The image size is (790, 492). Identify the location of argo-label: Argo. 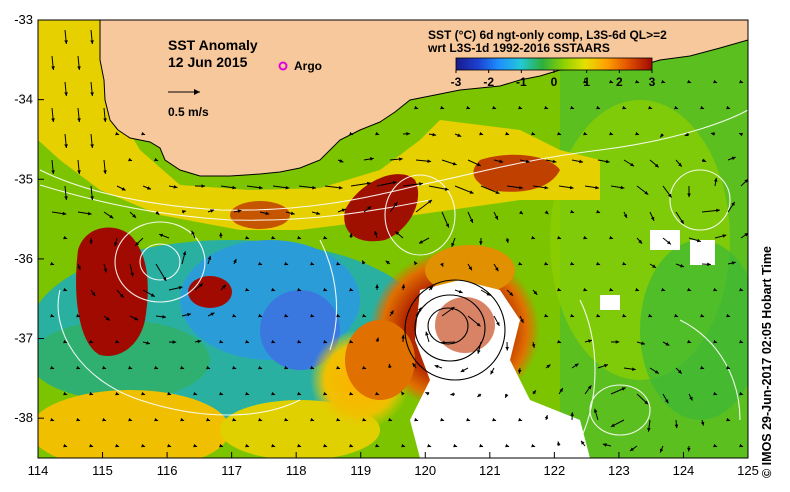
(308, 66).